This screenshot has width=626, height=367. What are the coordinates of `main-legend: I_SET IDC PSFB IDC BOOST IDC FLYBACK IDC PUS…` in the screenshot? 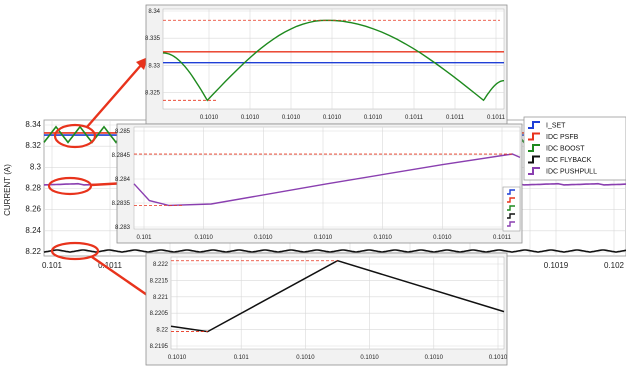 It's located at (574, 148).